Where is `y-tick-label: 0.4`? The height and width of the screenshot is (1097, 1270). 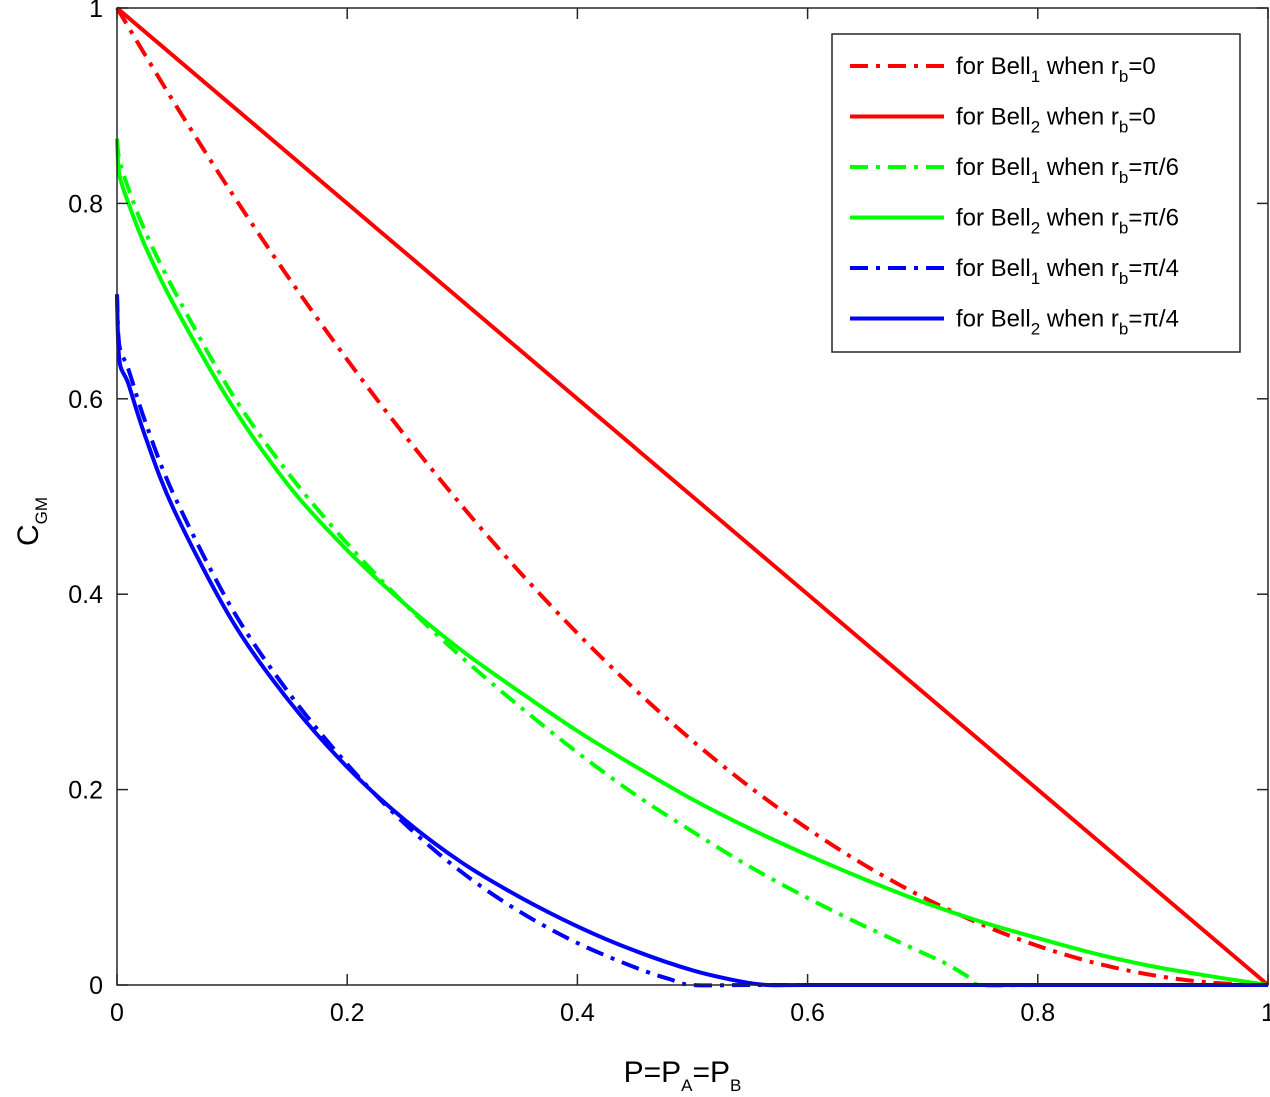 y-tick-label: 0.4 is located at coordinates (85, 595).